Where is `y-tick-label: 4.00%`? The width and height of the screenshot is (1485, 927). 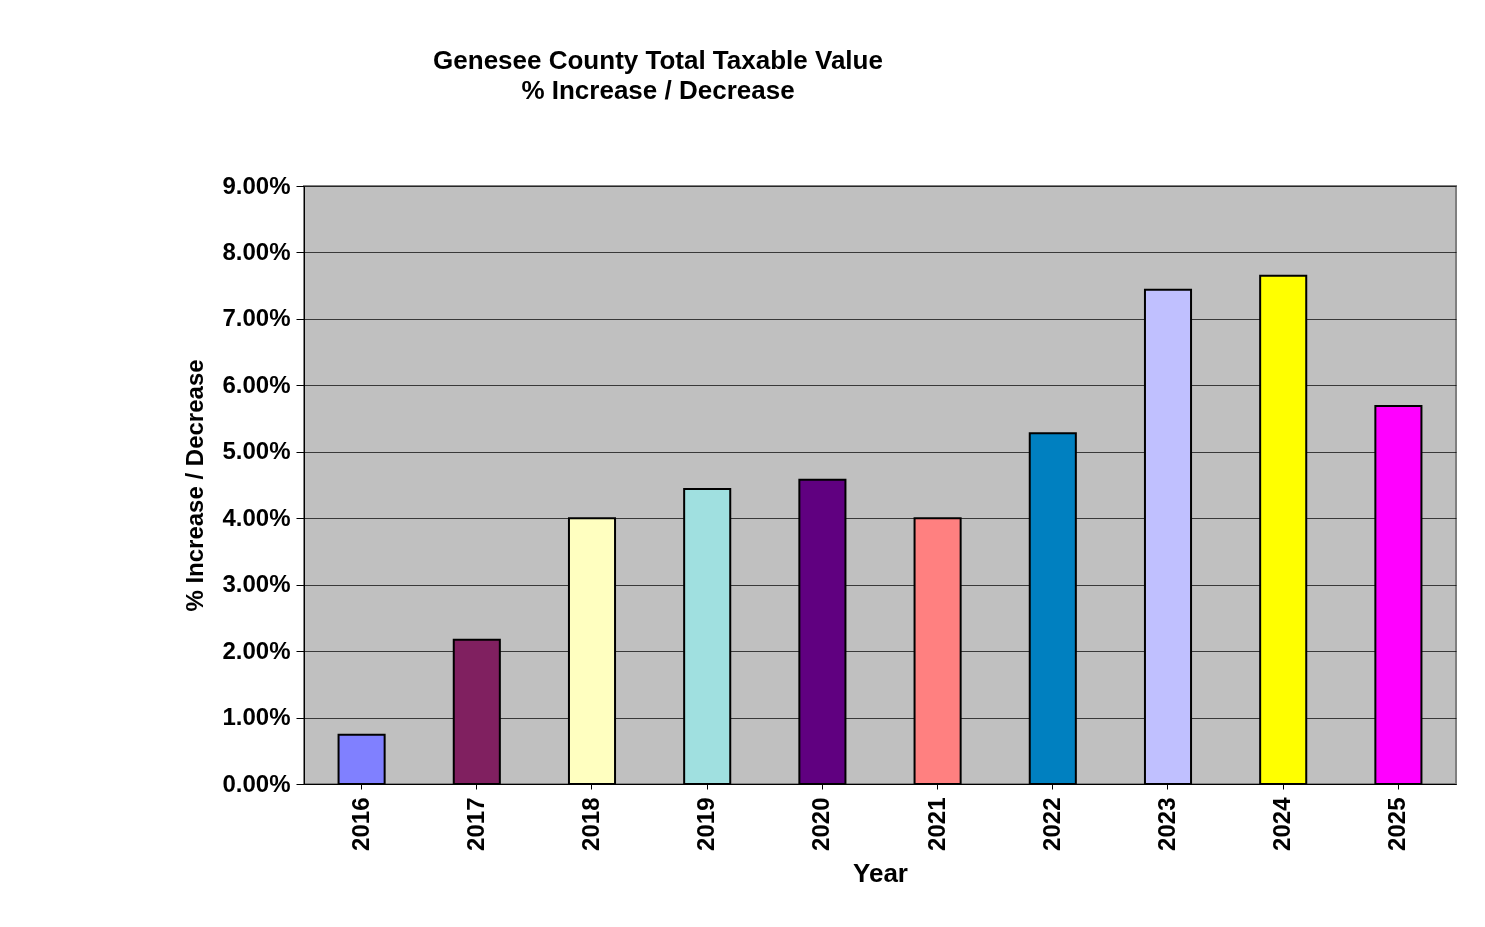 y-tick-label: 4.00% is located at coordinates (256, 517).